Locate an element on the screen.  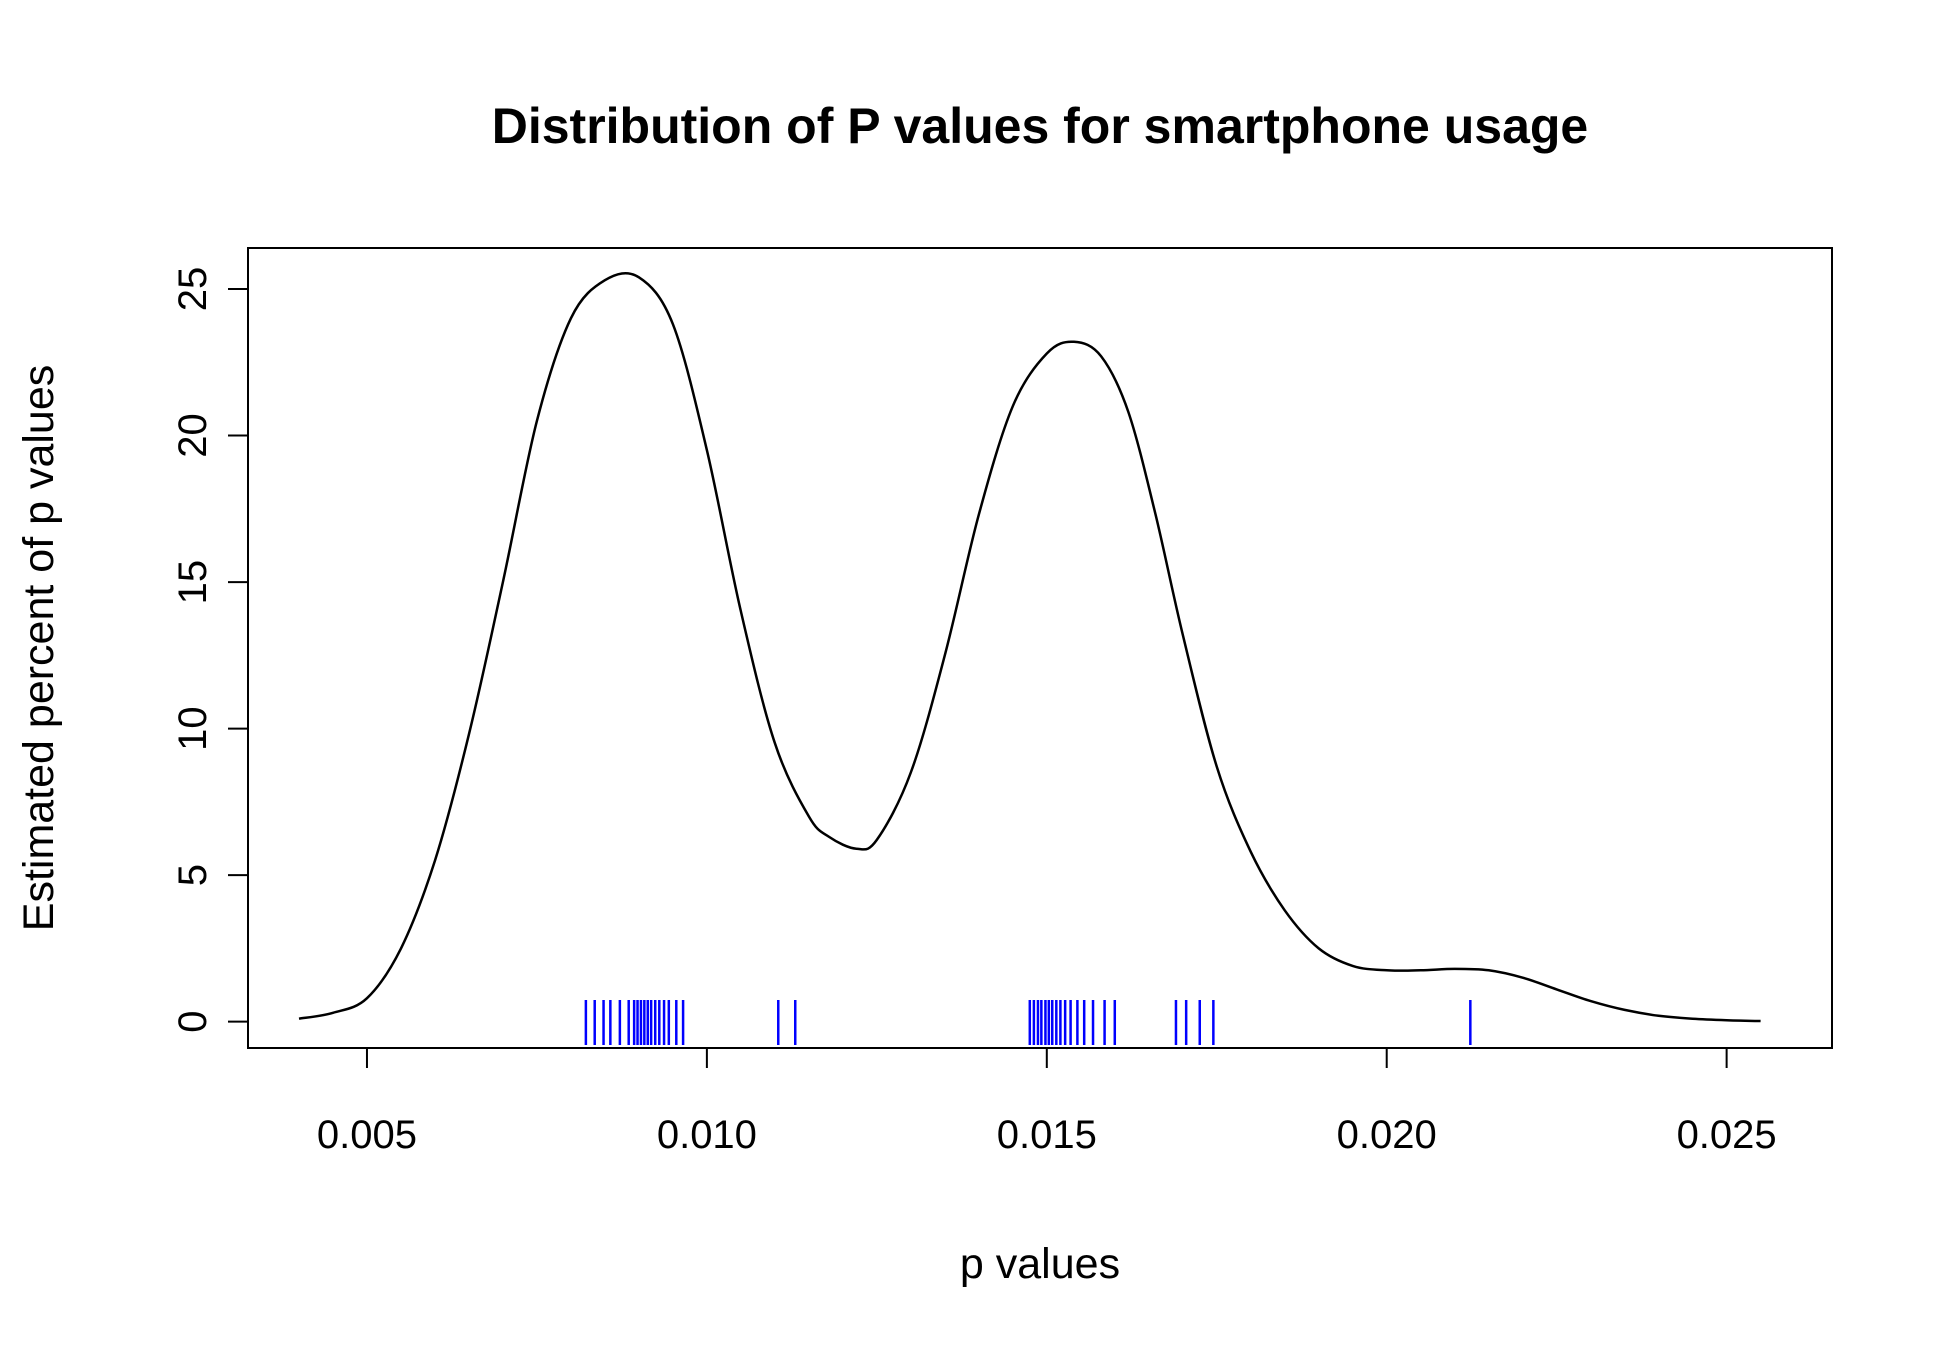
x-tick-label: 0.010 is located at coordinates (707, 1135).